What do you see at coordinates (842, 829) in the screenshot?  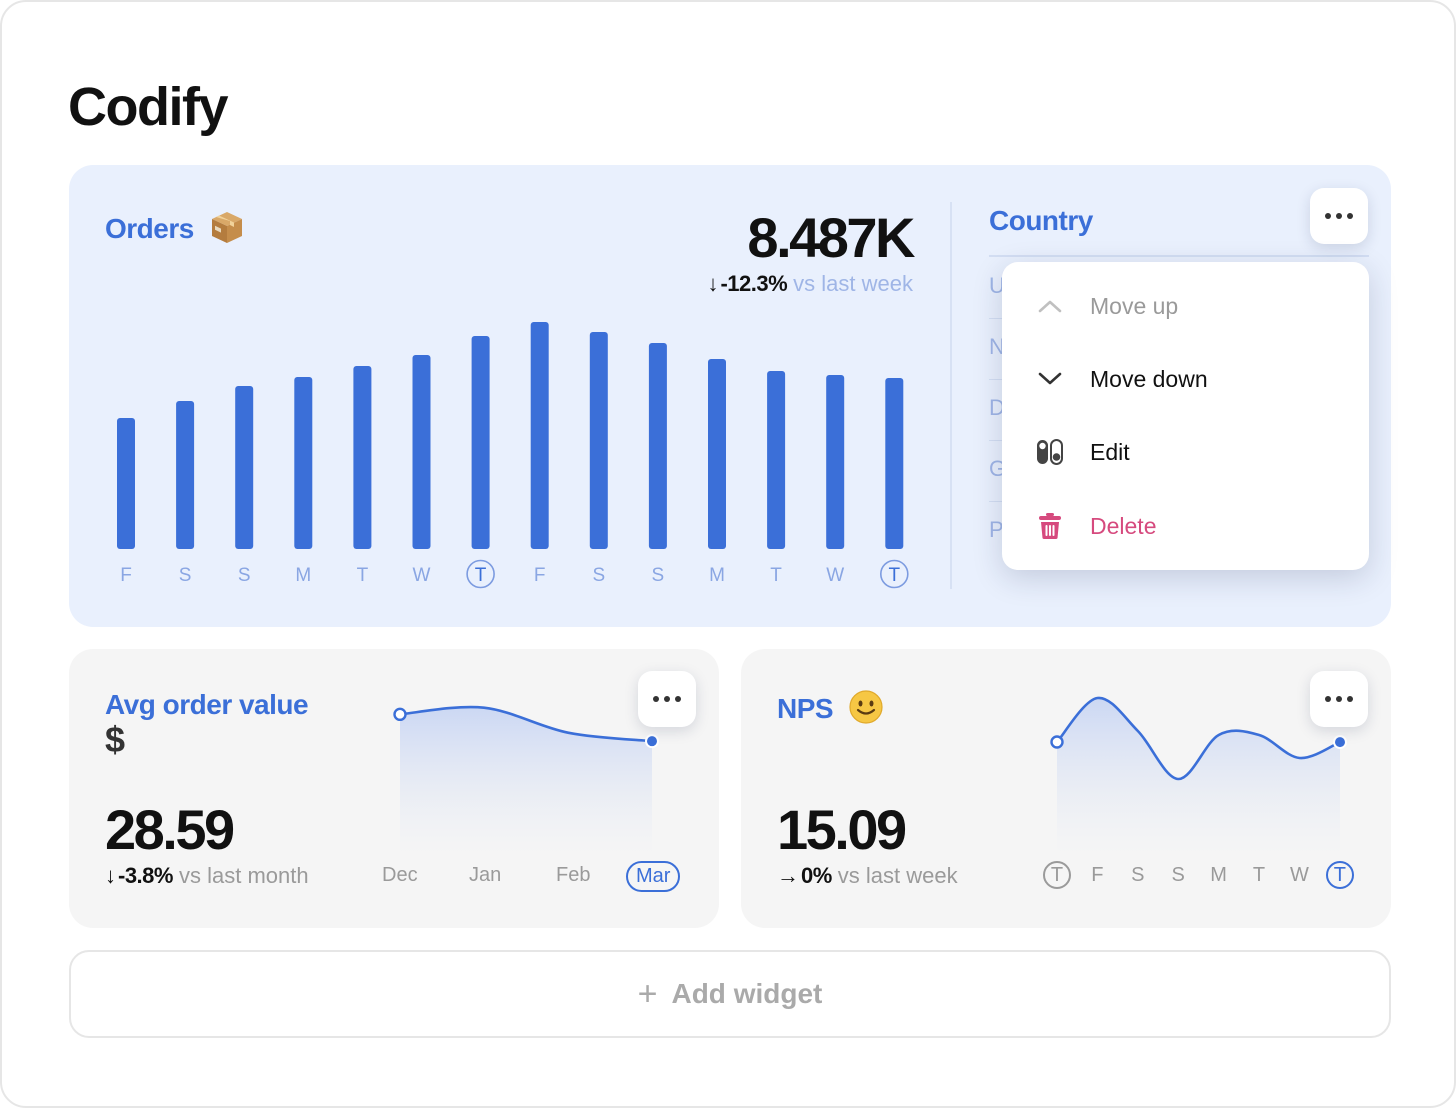 I see `nps-value: 15.09` at bounding box center [842, 829].